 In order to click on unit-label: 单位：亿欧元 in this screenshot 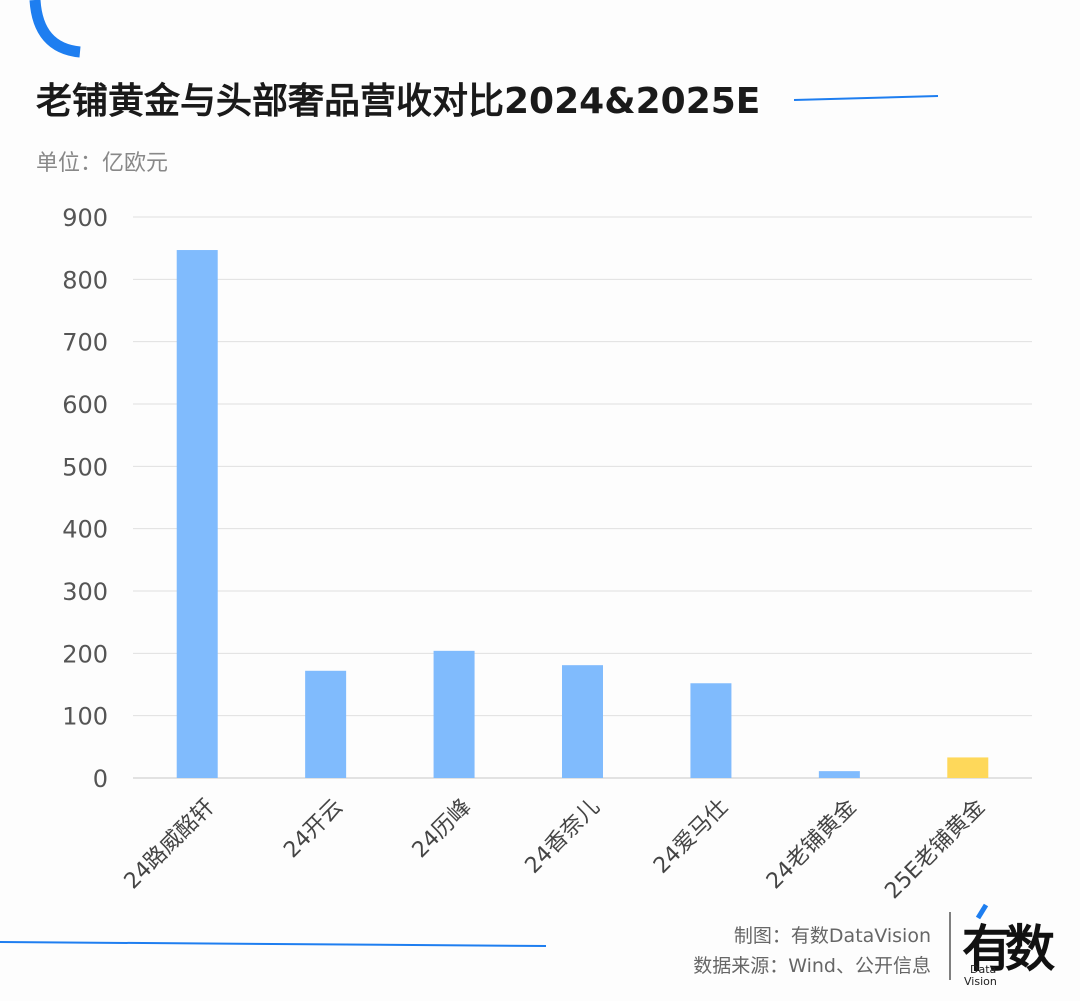, I will do `click(102, 163)`.